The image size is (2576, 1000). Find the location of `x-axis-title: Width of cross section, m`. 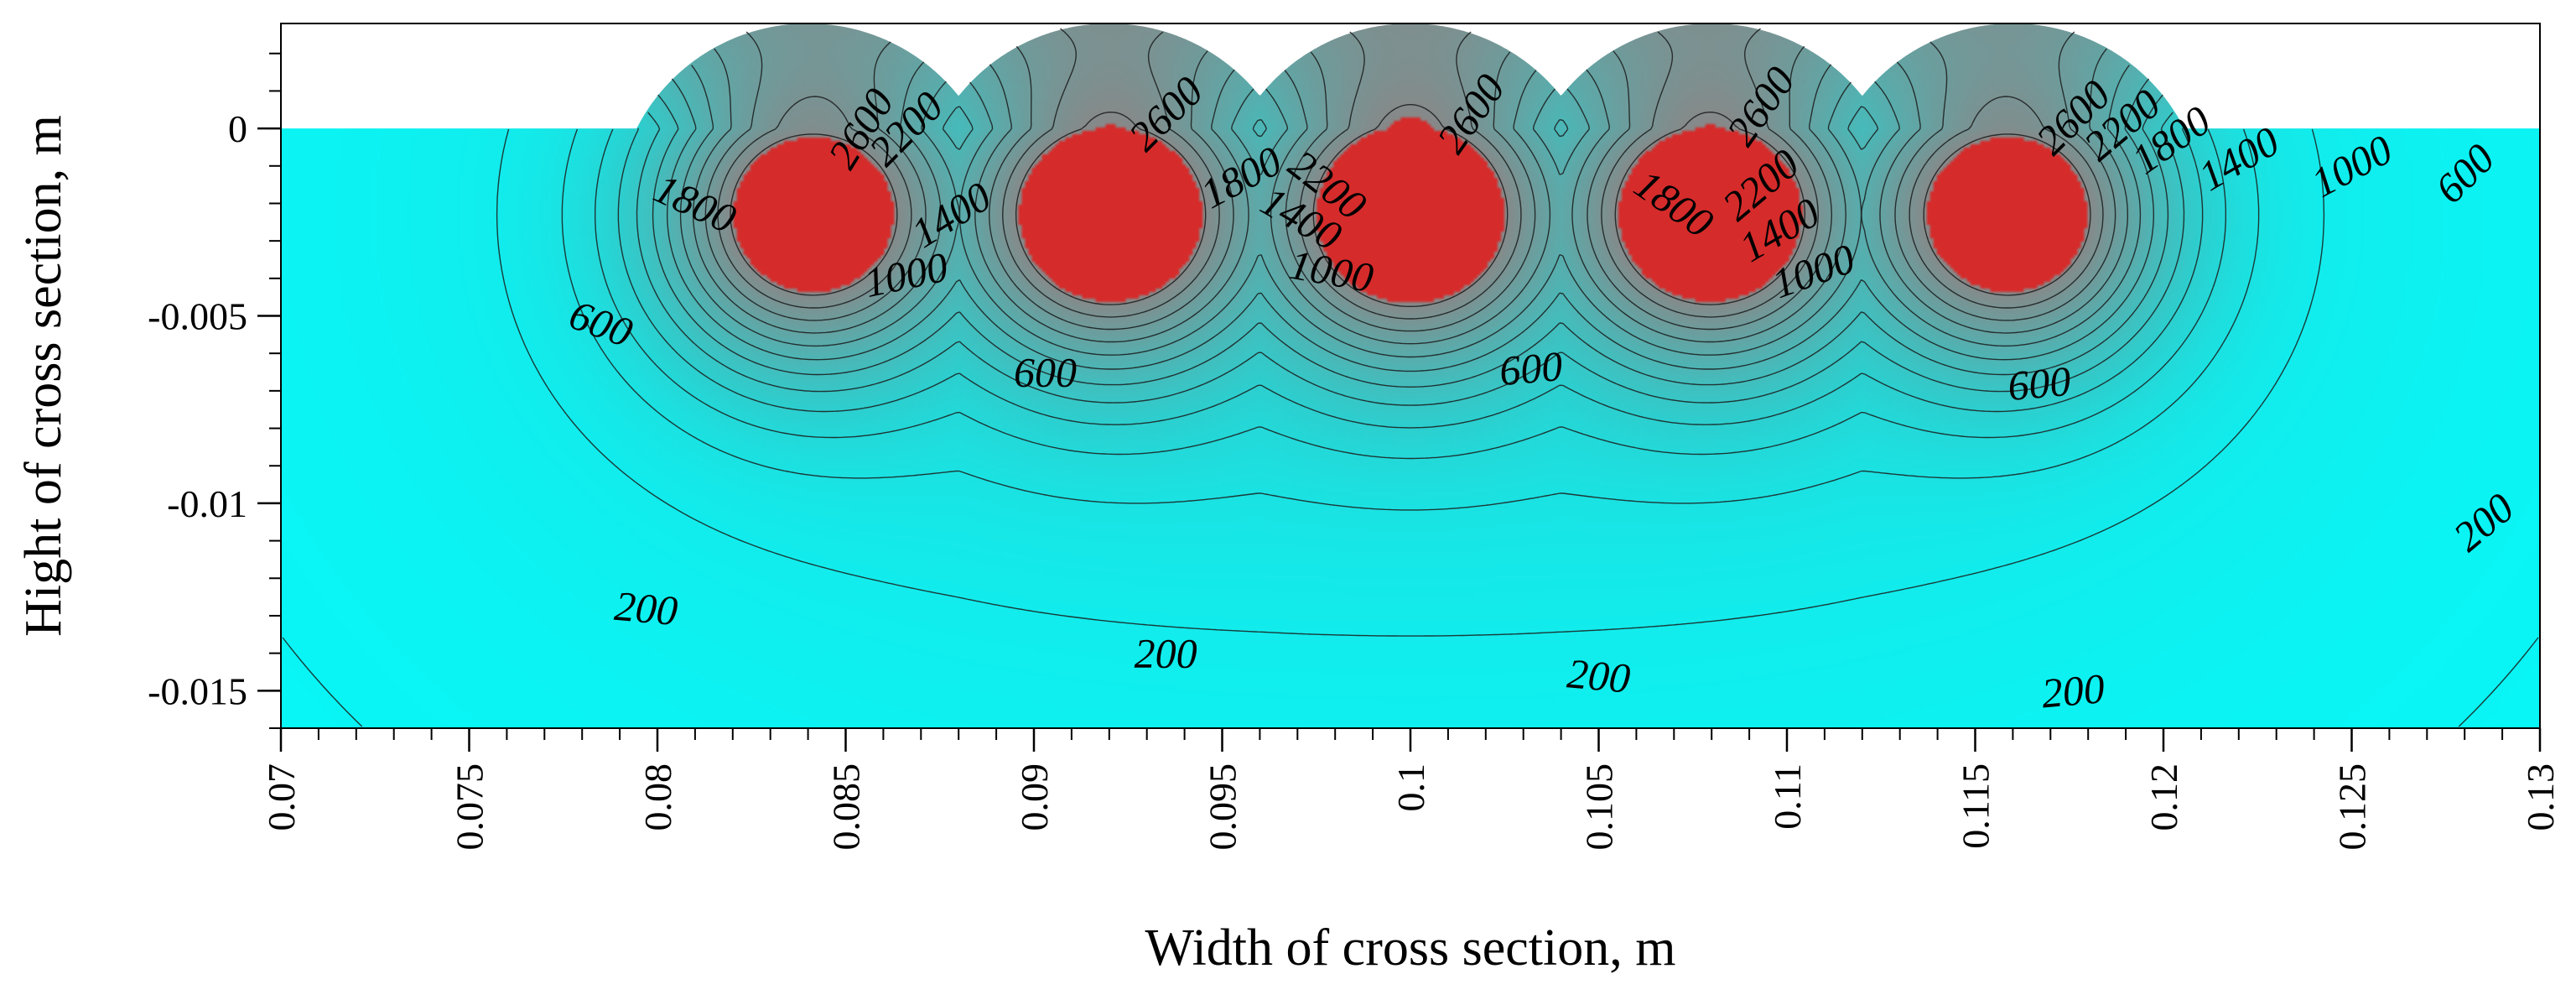

x-axis-title: Width of cross section, m is located at coordinates (1410, 948).